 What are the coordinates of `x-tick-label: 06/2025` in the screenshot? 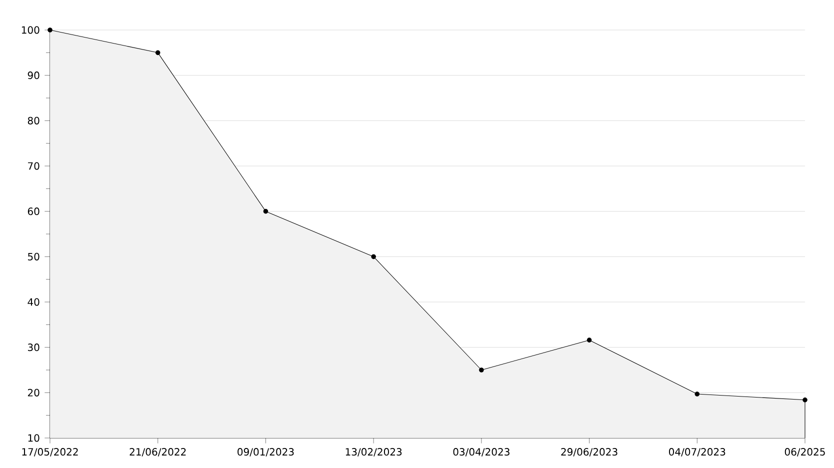 It's located at (804, 452).